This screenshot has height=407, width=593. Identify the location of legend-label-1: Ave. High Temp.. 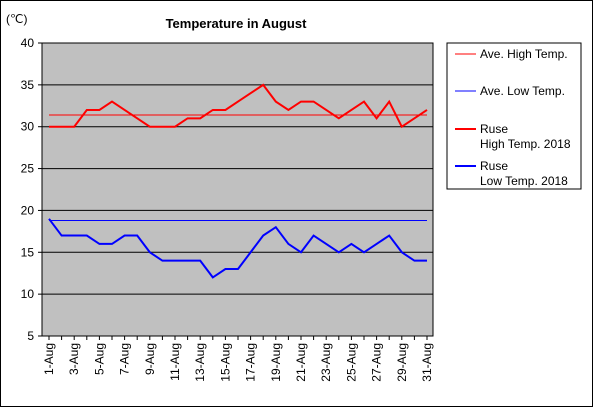
(524, 54).